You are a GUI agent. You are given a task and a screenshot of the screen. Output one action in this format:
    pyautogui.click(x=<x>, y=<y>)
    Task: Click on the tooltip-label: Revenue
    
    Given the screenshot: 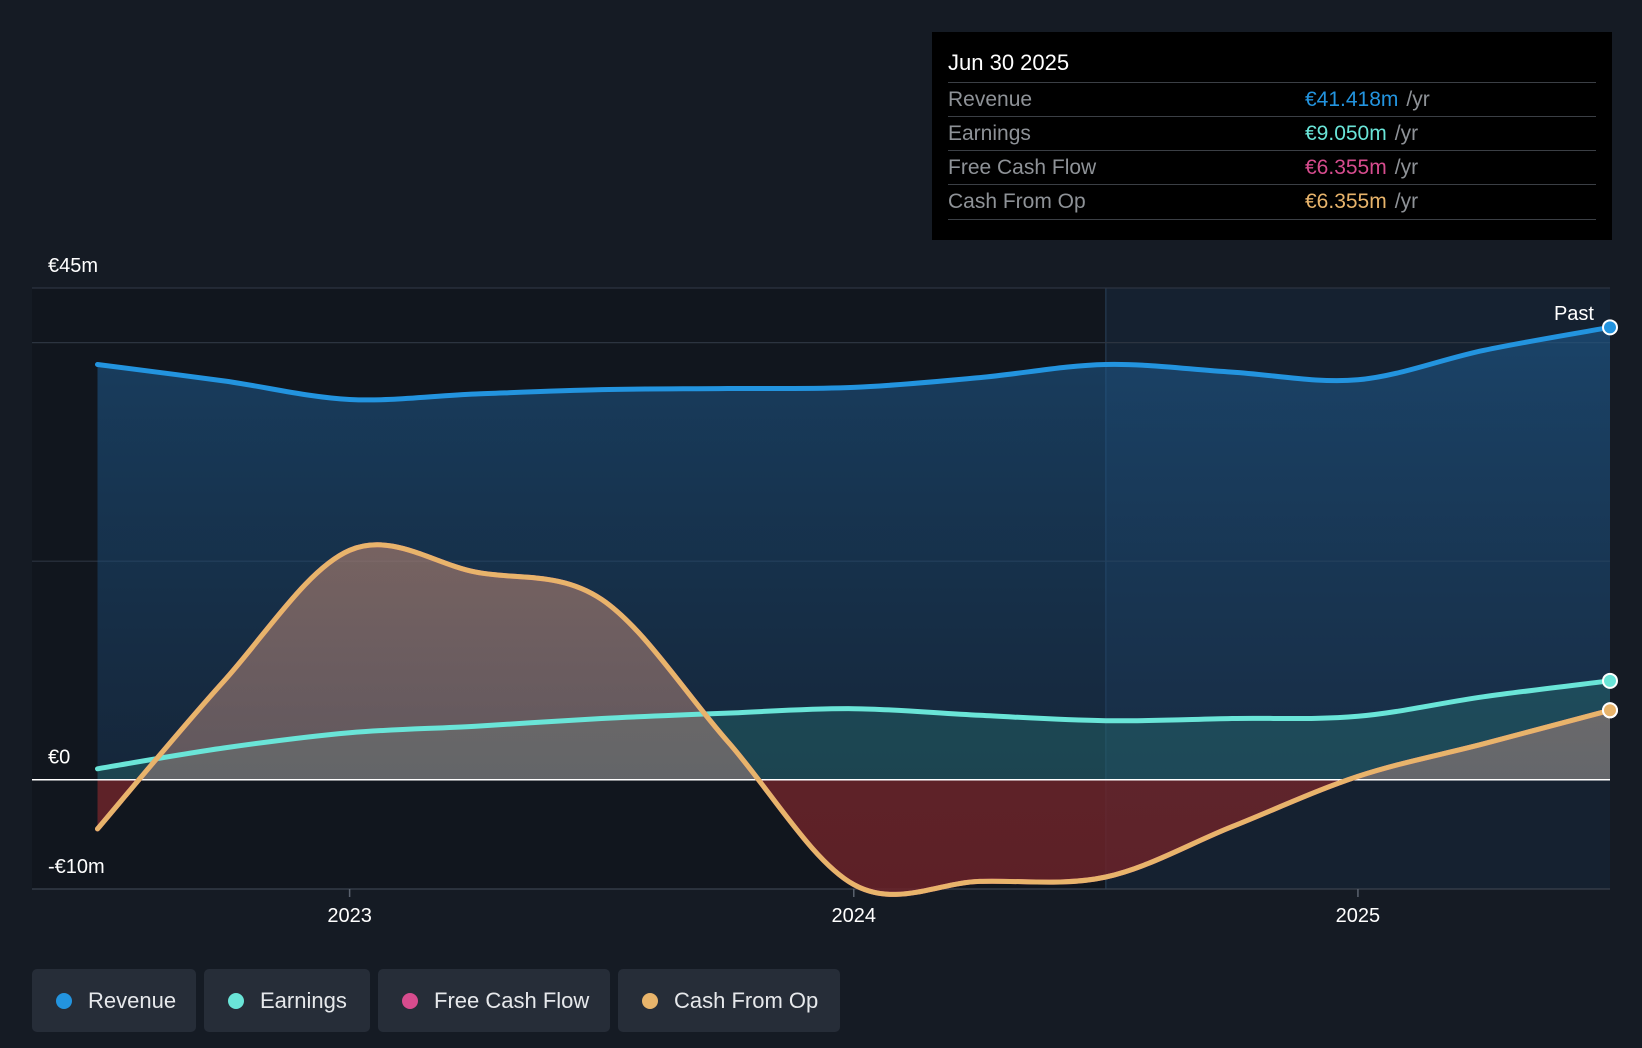 What is the action you would take?
    pyautogui.click(x=990, y=99)
    